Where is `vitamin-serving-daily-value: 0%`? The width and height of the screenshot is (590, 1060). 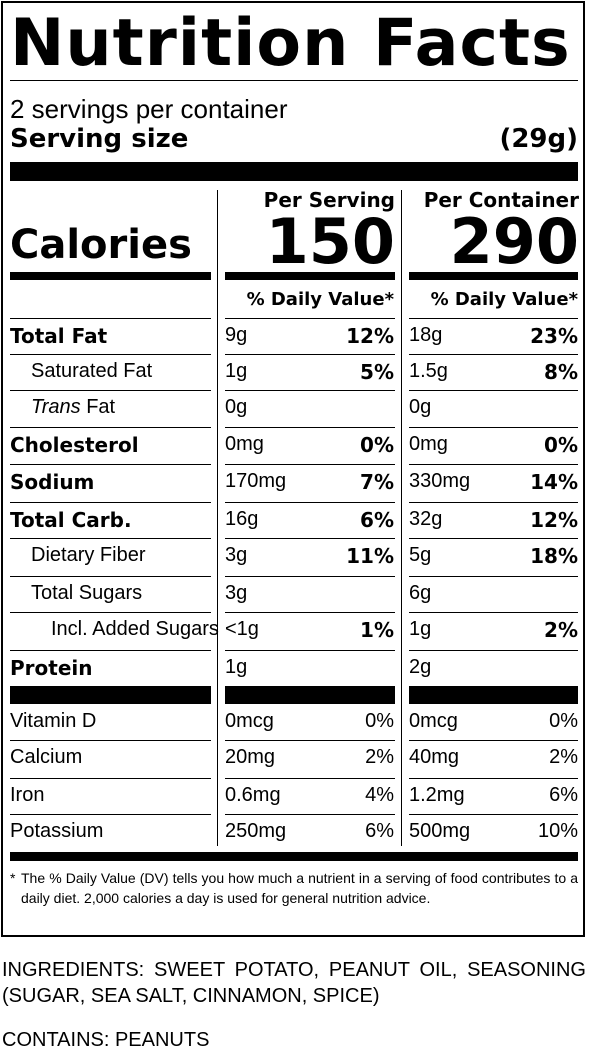 vitamin-serving-daily-value: 0% is located at coordinates (379, 721).